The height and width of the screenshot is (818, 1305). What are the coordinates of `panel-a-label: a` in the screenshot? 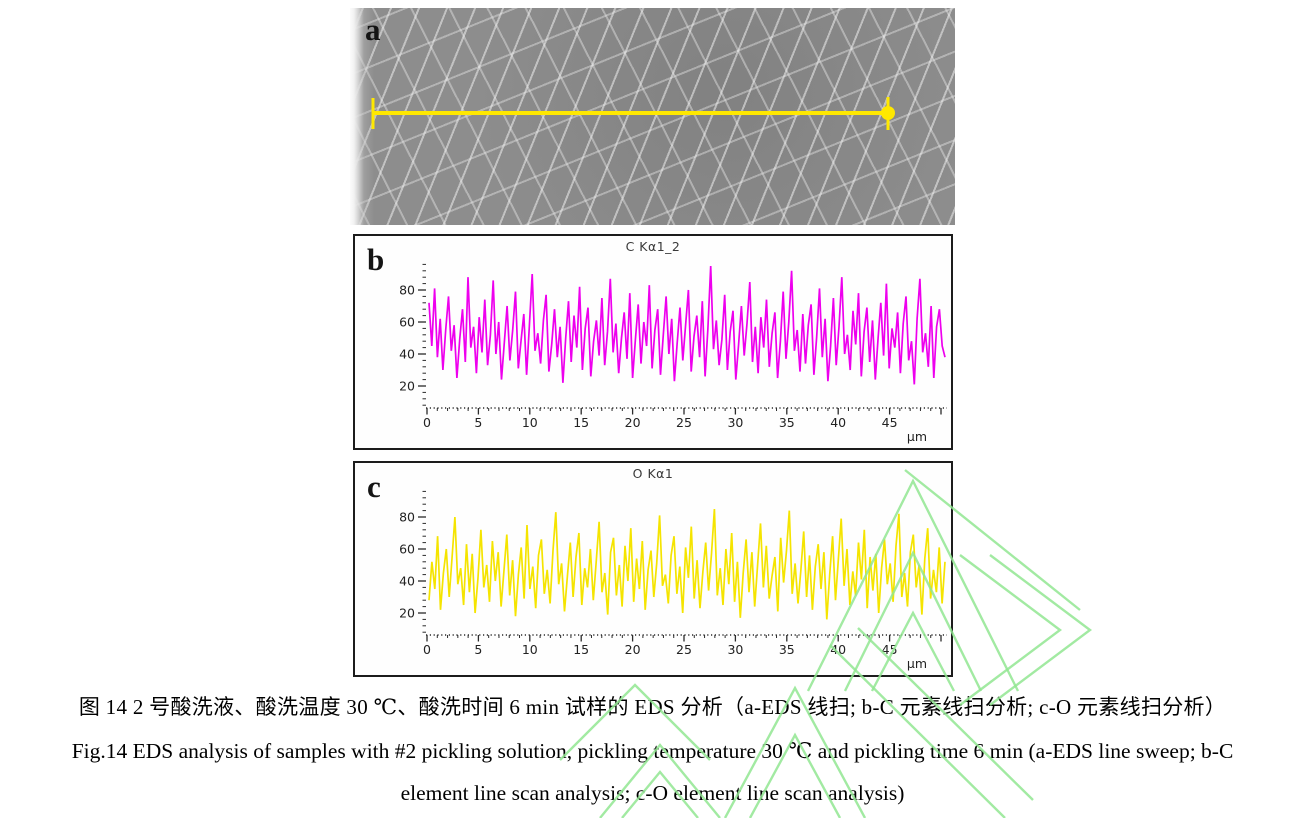 It's located at (373, 29).